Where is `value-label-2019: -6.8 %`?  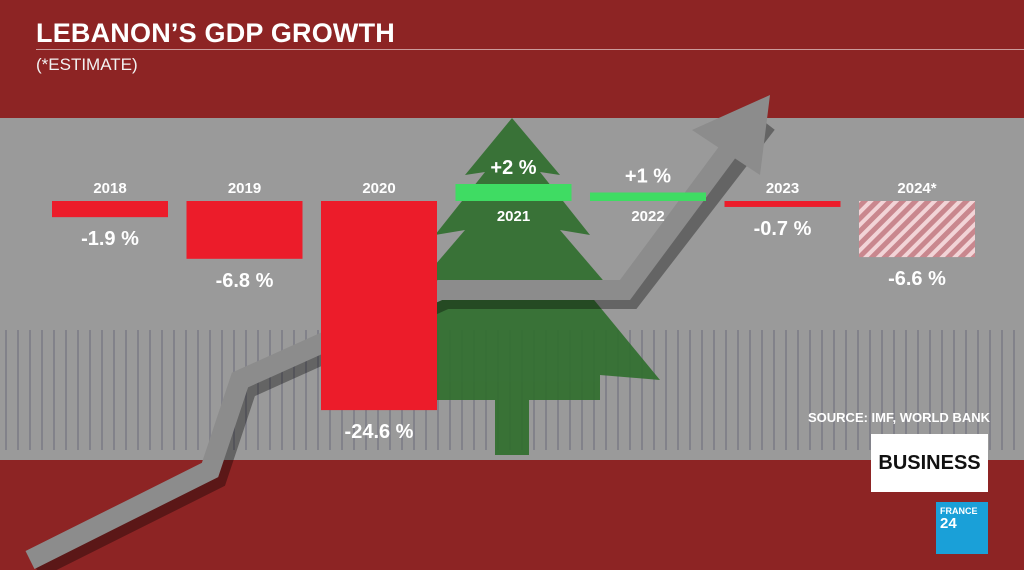
value-label-2019: -6.8 % is located at coordinates (245, 281).